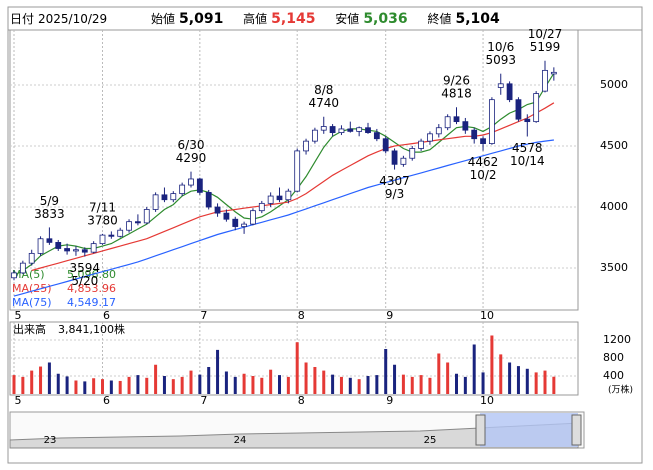  Describe the element at coordinates (500, 47) in the screenshot. I see `annotation-date: 10/6` at that location.